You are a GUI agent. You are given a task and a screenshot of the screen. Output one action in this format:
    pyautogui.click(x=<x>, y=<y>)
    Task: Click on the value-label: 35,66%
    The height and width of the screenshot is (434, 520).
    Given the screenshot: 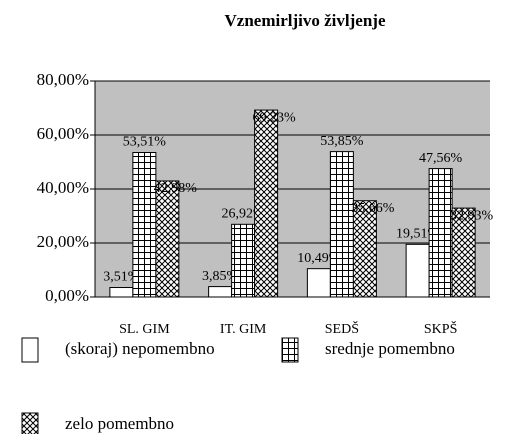 What is the action you would take?
    pyautogui.click(x=373, y=208)
    